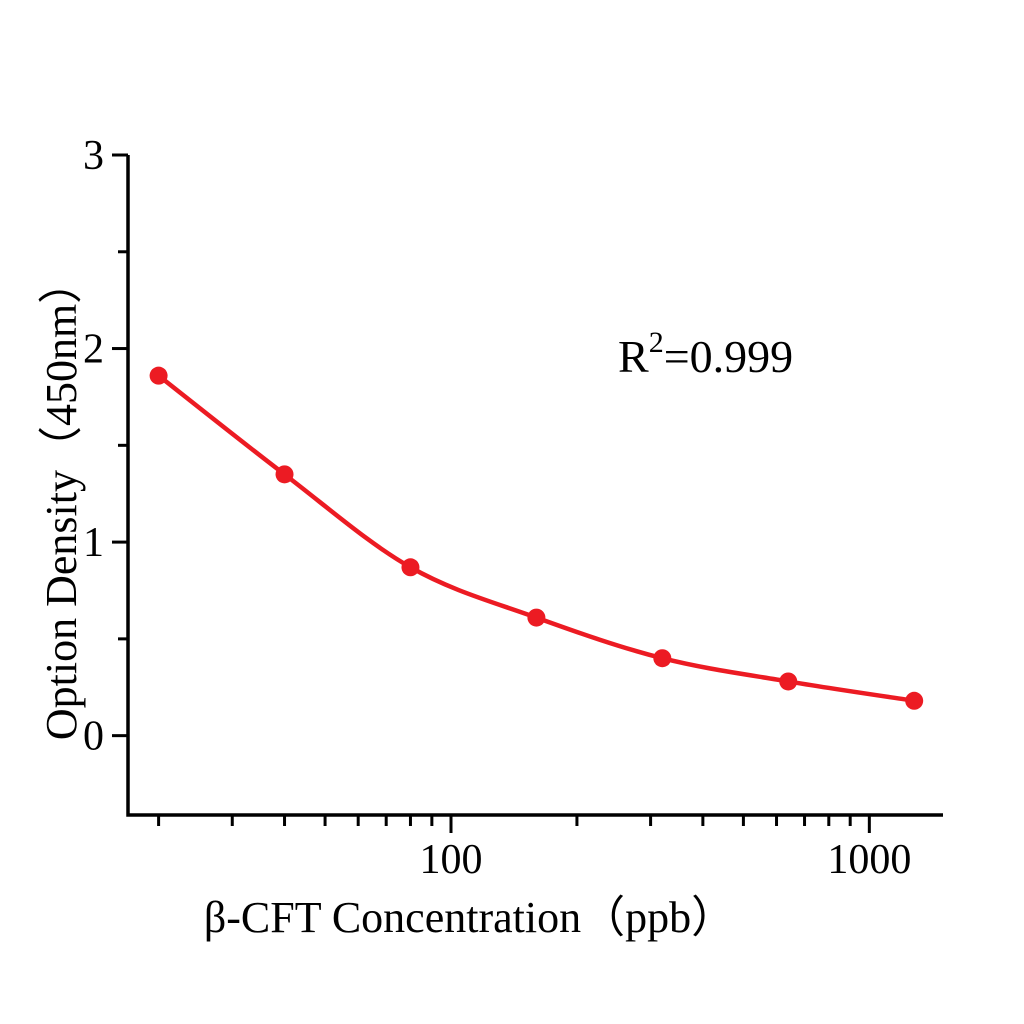 This screenshot has height=1024, width=1024. I want to click on r-squared-annotation: R2=0.999, so click(705, 354).